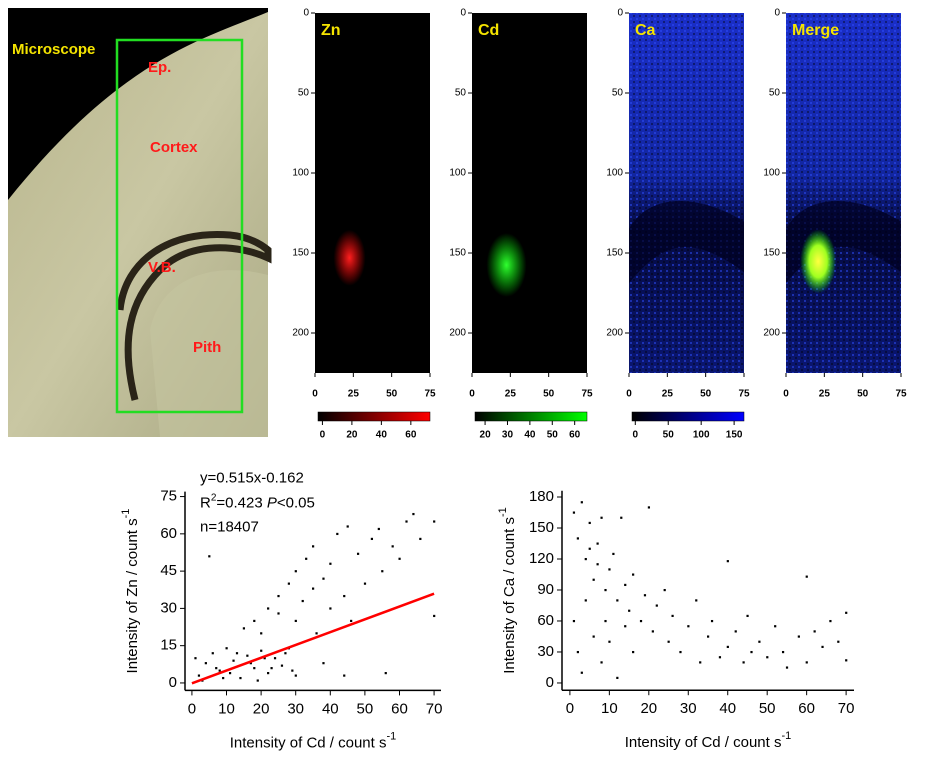  I want to click on label-text: Intensity of Ca / count s, so click(509, 595).